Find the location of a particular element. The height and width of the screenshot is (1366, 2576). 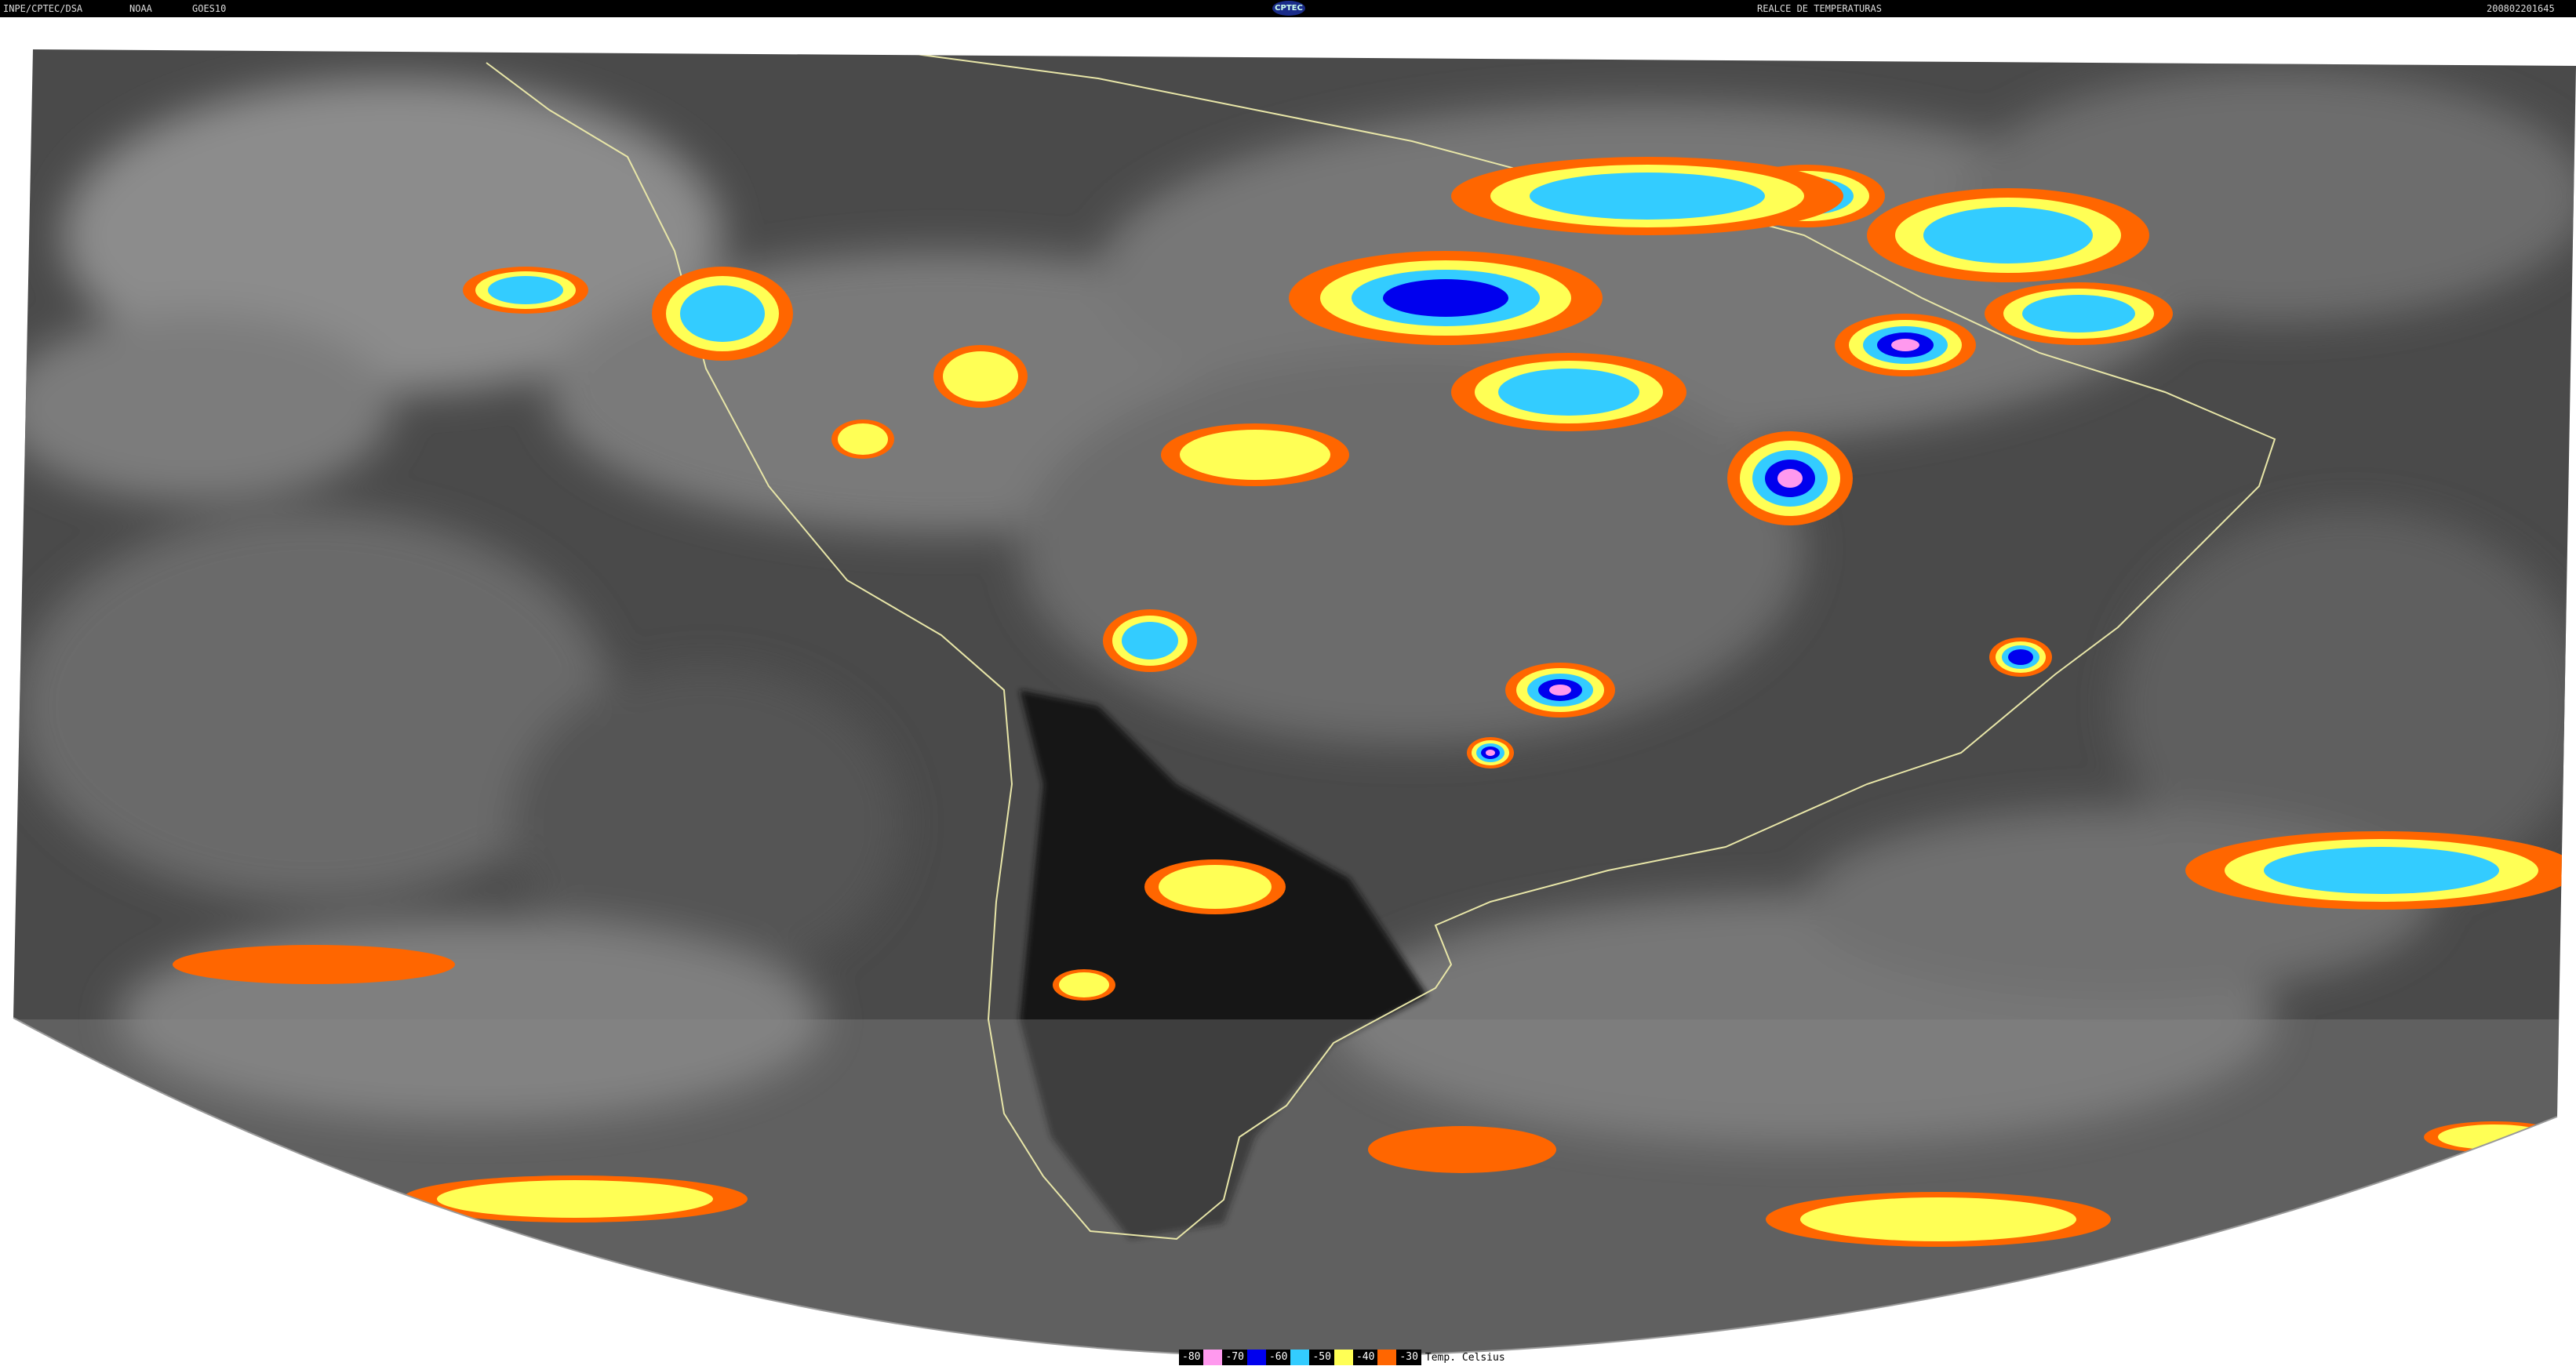

institution-label: INPE/CPTEC/DSA is located at coordinates (43, 8).